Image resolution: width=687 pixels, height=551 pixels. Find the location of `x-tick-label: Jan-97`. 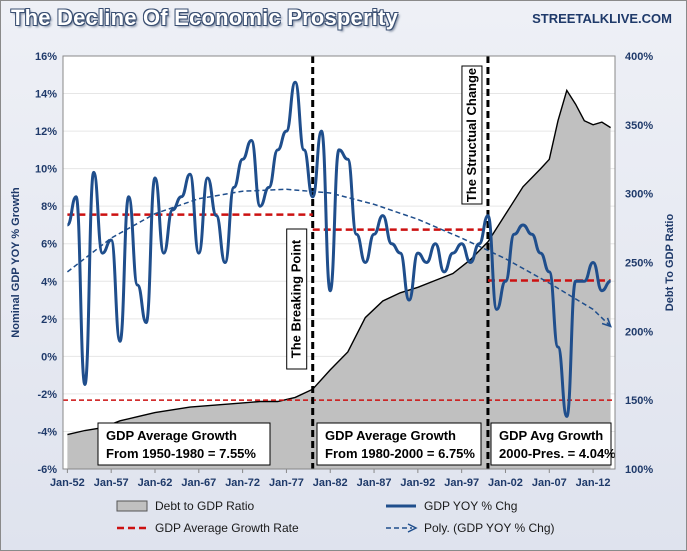

x-tick-label: Jan-97 is located at coordinates (461, 483).